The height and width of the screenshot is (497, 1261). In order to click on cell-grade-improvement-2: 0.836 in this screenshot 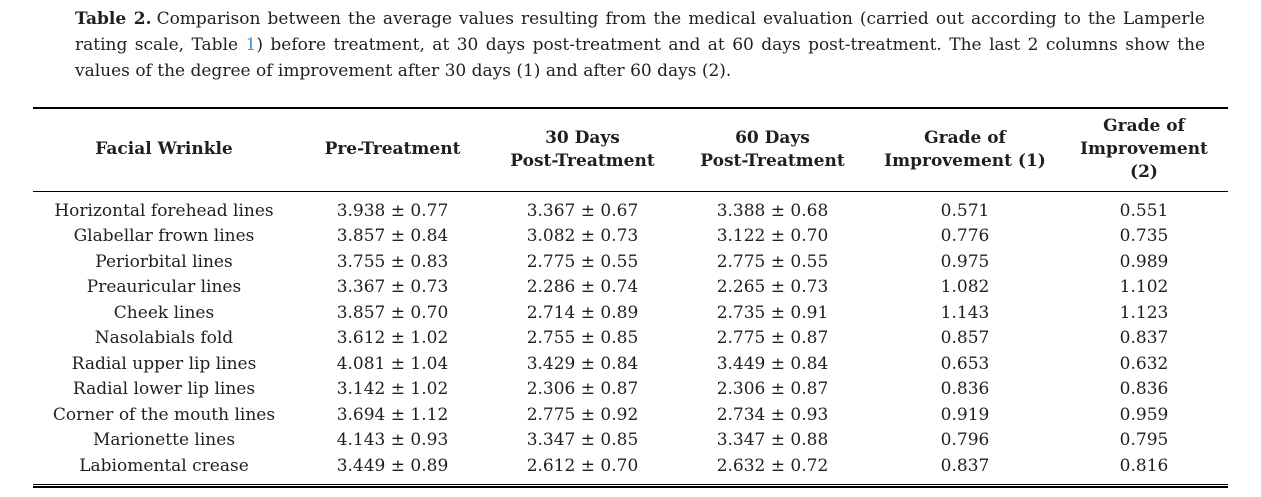, I will do `click(1144, 389)`.